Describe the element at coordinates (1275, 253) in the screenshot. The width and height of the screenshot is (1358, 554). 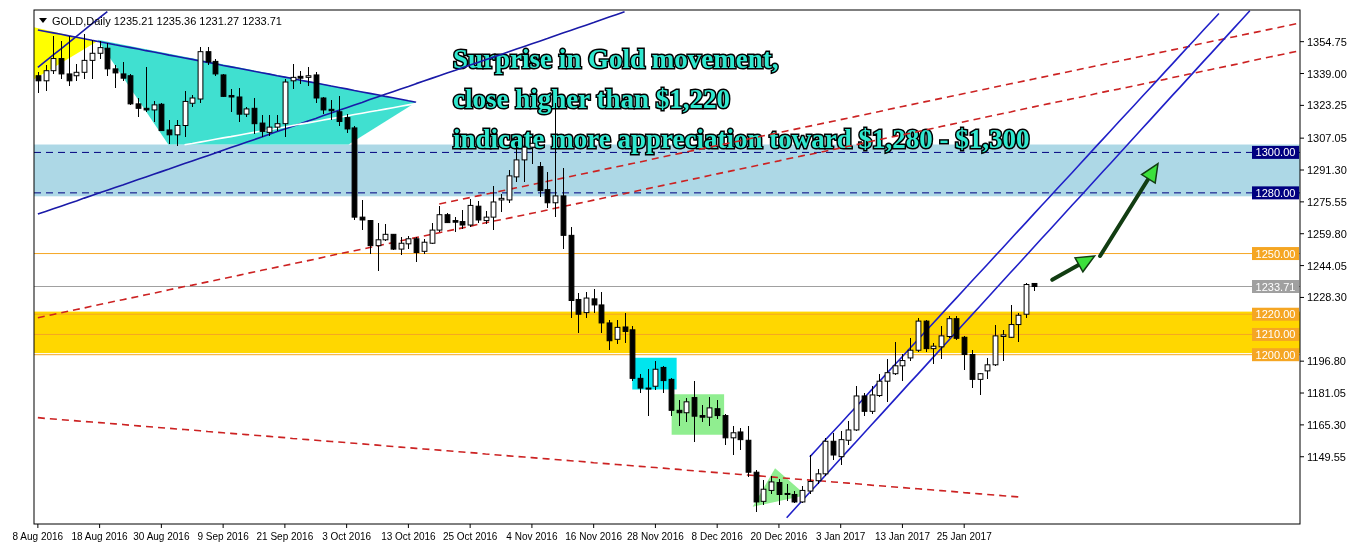
I see `ref-line-label: 1250.00` at that location.